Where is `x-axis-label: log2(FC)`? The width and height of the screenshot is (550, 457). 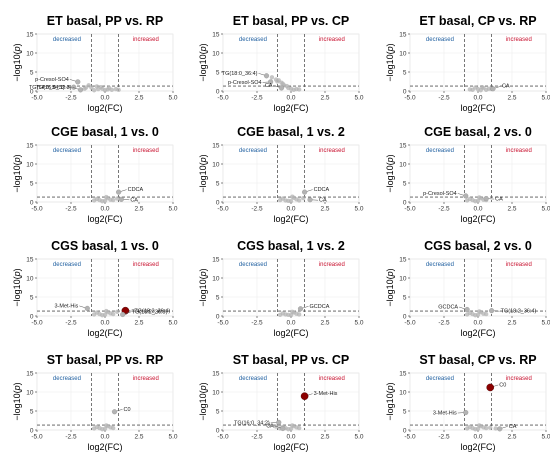
x-axis-label: log2(FC) is located at coordinates (290, 333).